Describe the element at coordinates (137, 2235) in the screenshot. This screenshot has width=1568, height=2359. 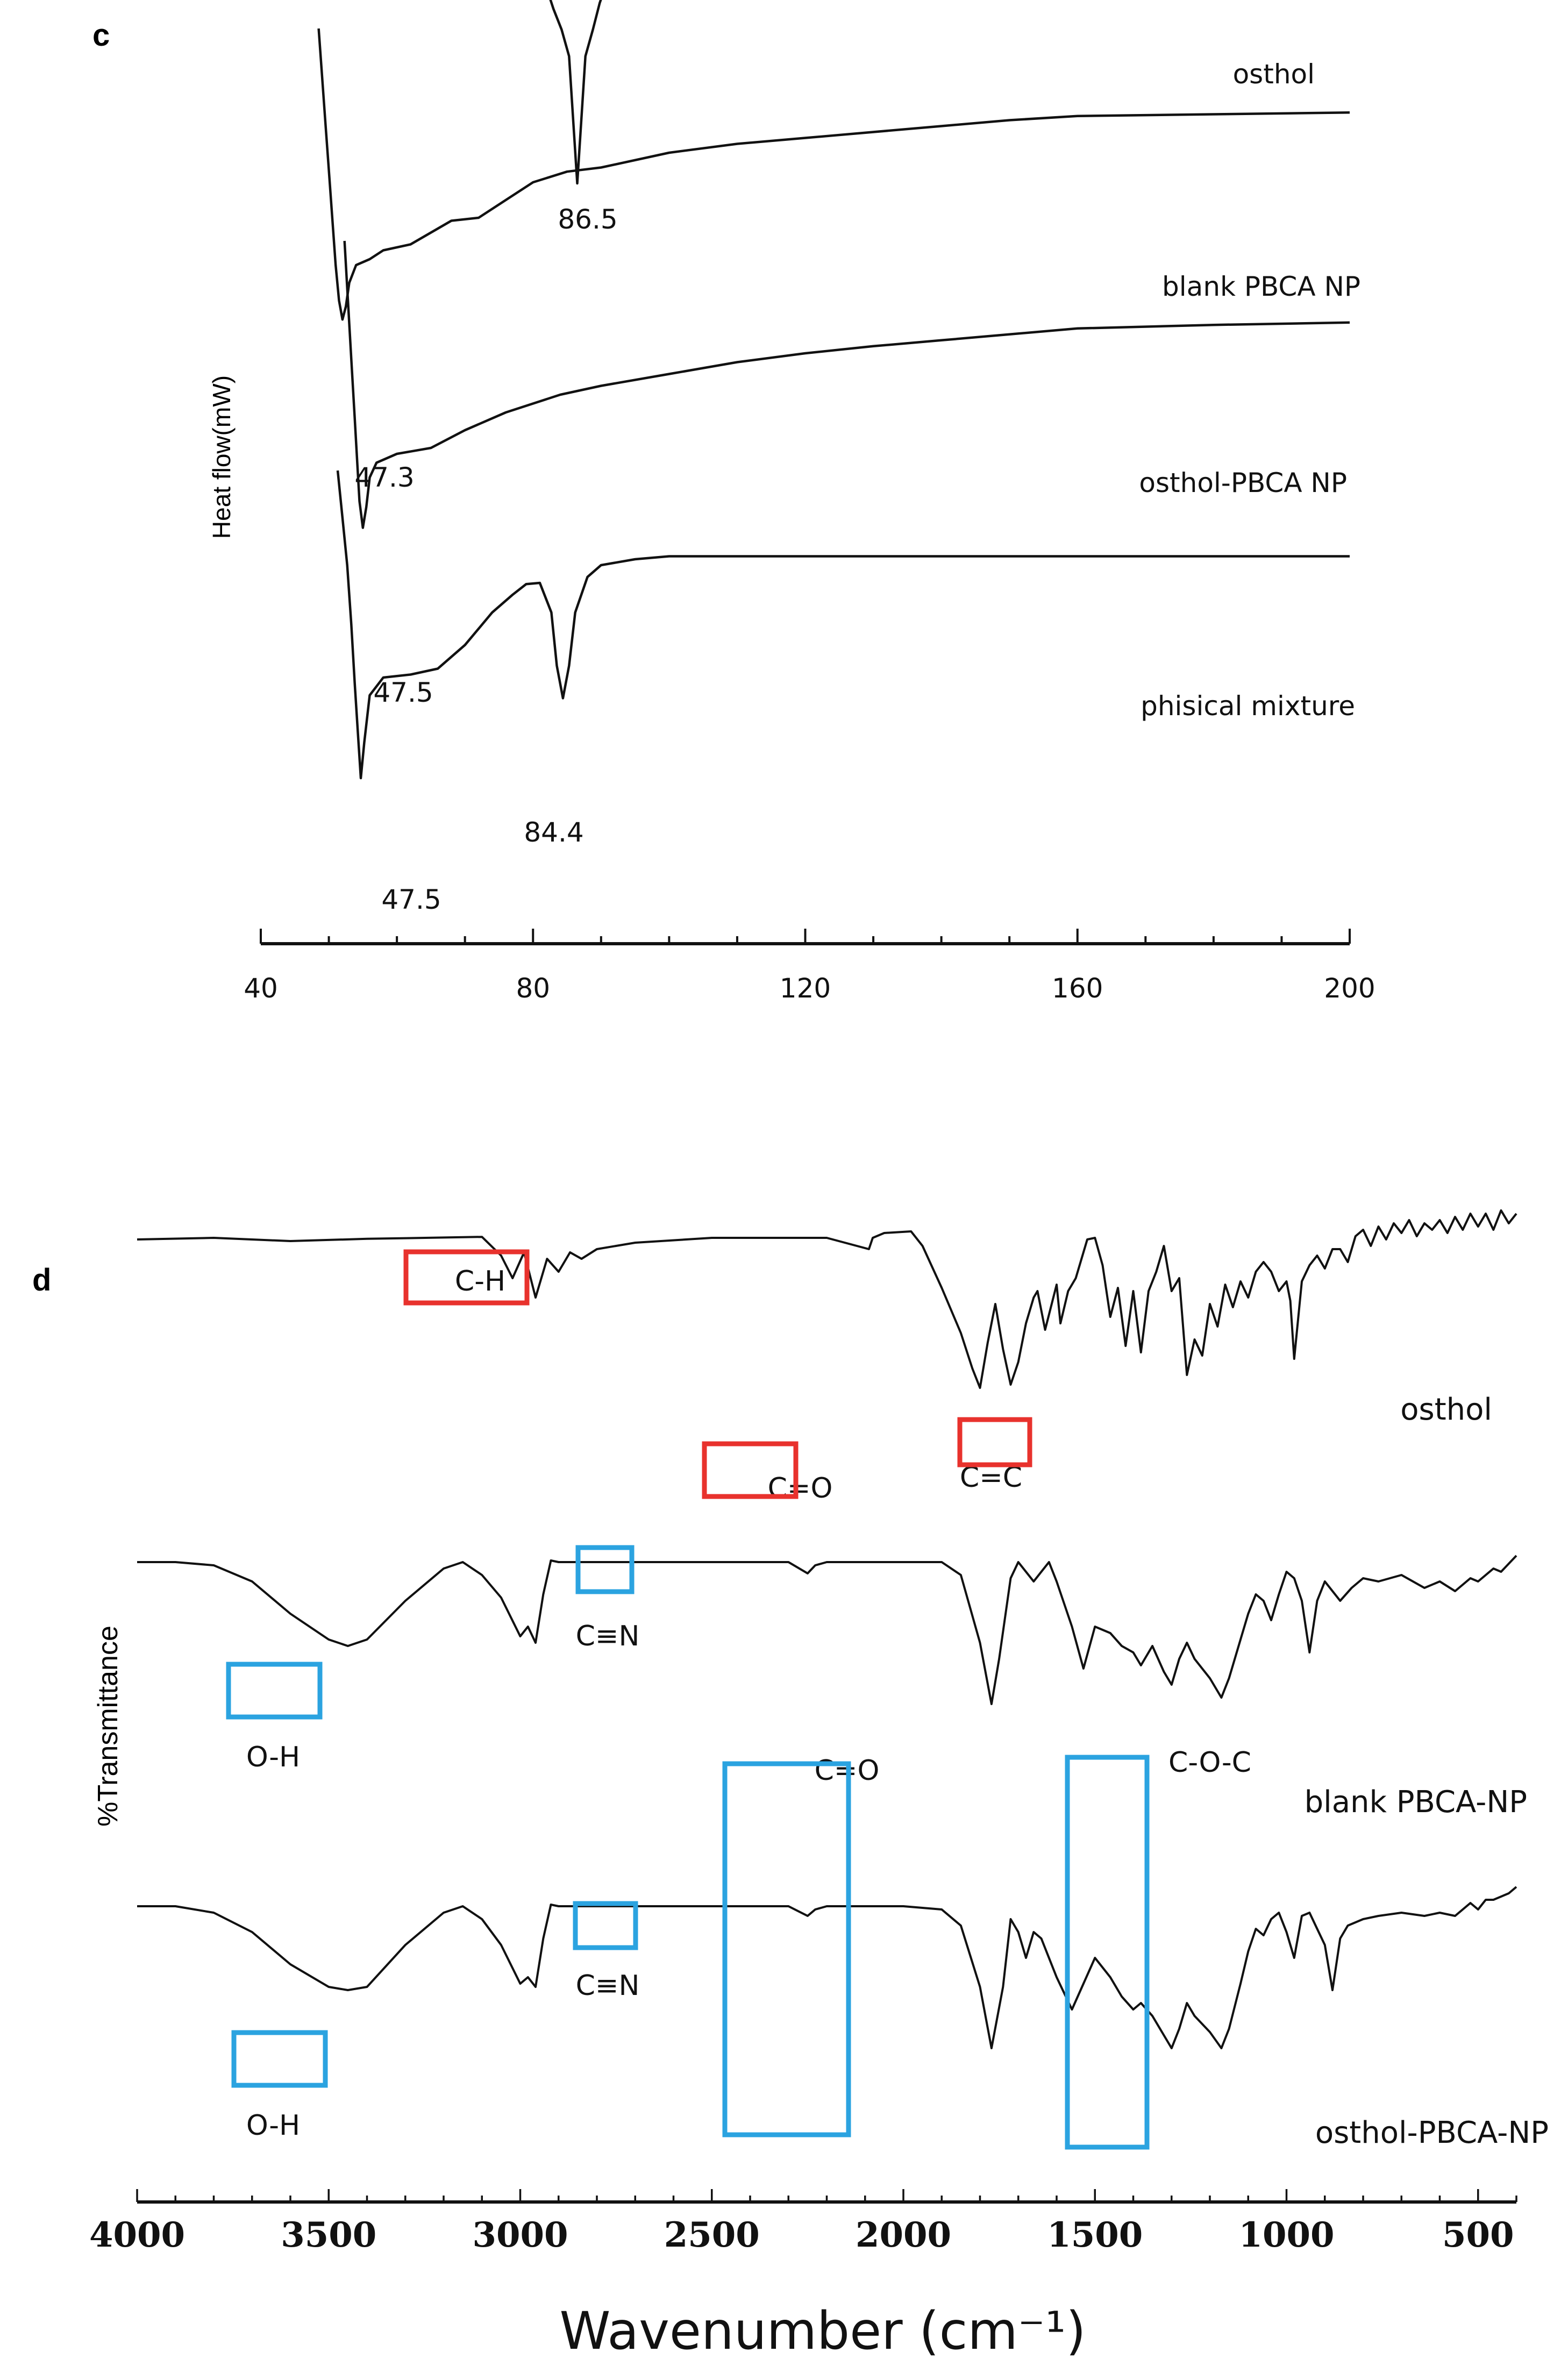
I see `x-tick-label: 4000` at that location.